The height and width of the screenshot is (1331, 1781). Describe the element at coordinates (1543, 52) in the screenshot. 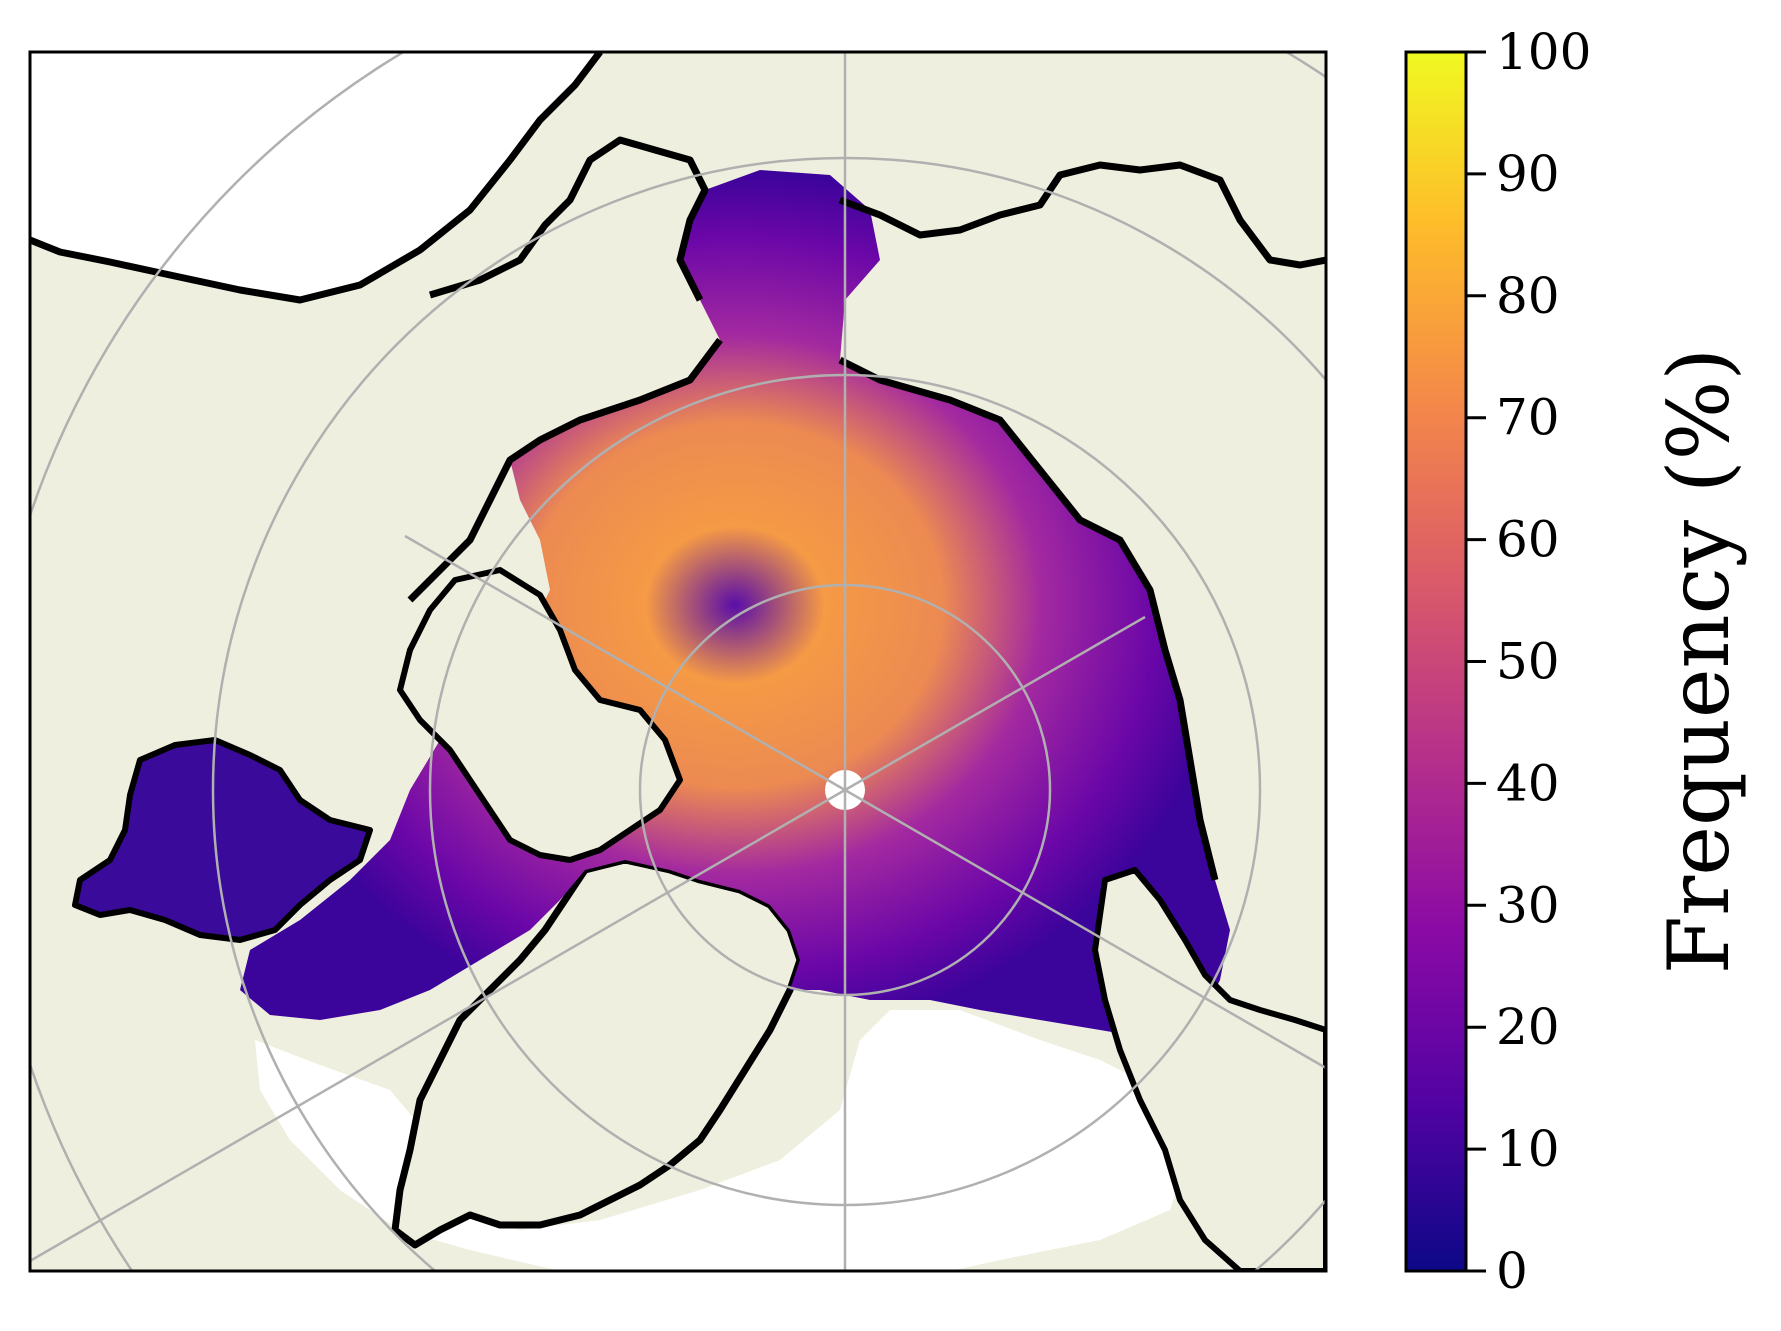

I see `colorbar-tick-label: 100` at that location.